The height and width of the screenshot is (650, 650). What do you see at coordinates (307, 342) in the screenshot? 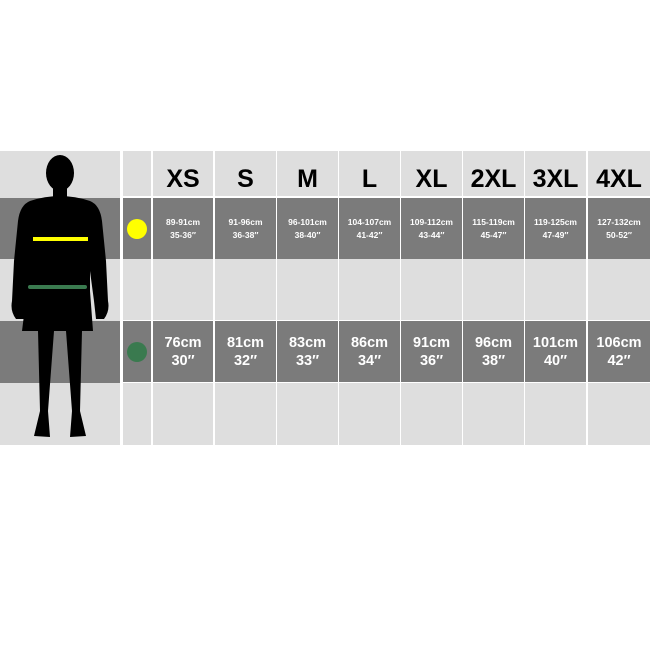
I see `waist-cm: 83cm` at bounding box center [307, 342].